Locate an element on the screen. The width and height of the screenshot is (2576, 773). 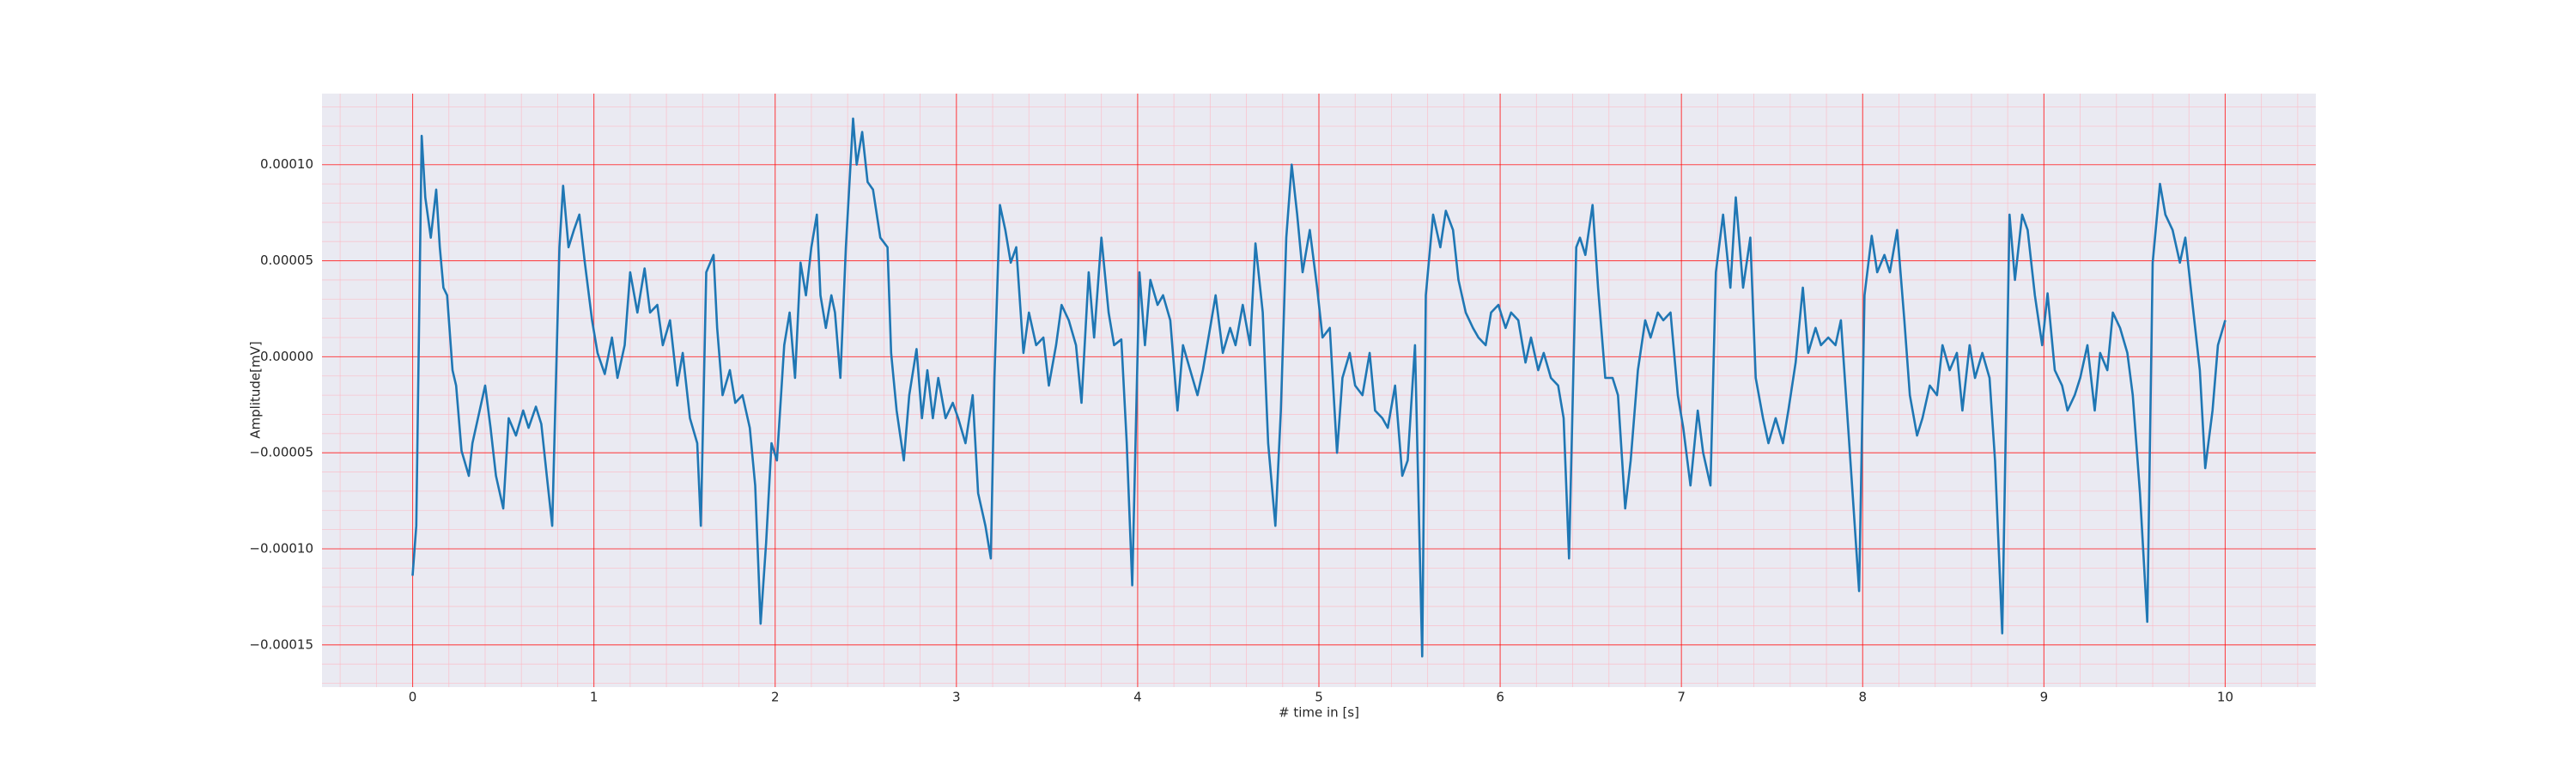
x-tick-label: 10 is located at coordinates (2225, 697).